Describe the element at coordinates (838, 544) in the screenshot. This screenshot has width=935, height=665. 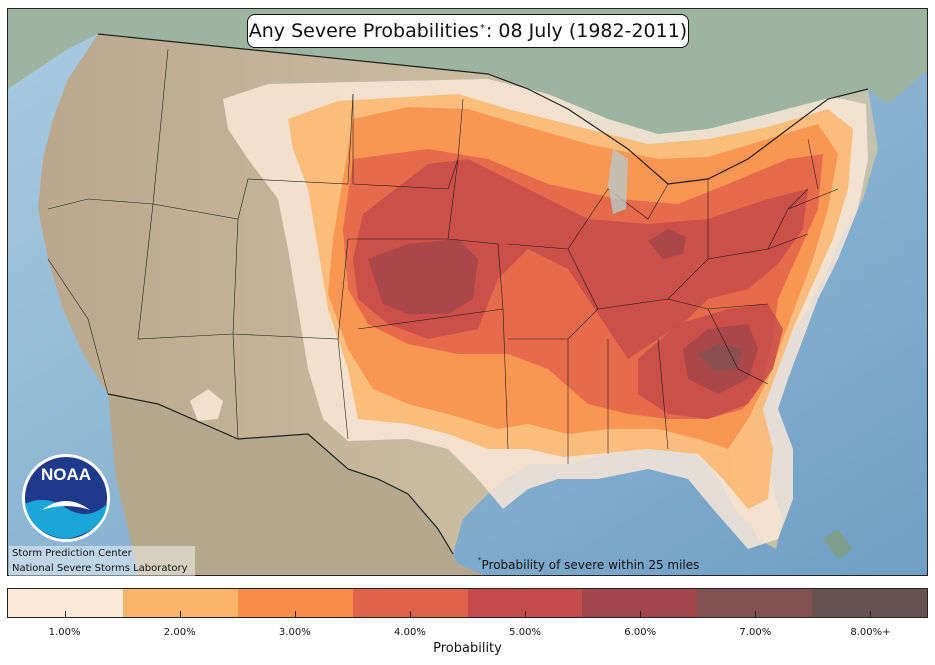
I see `bahamas-islands` at that location.